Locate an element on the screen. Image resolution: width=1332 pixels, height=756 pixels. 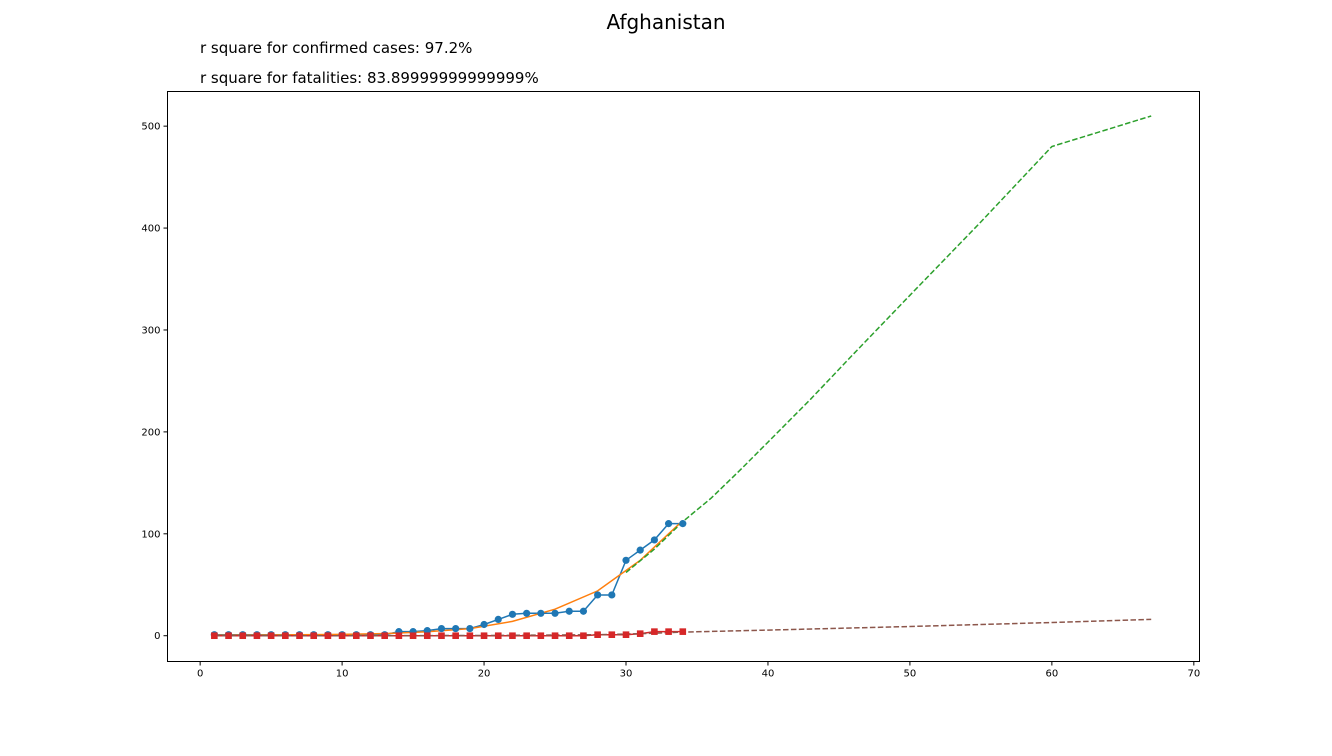
x-tick-label: 60 is located at coordinates (1052, 674).